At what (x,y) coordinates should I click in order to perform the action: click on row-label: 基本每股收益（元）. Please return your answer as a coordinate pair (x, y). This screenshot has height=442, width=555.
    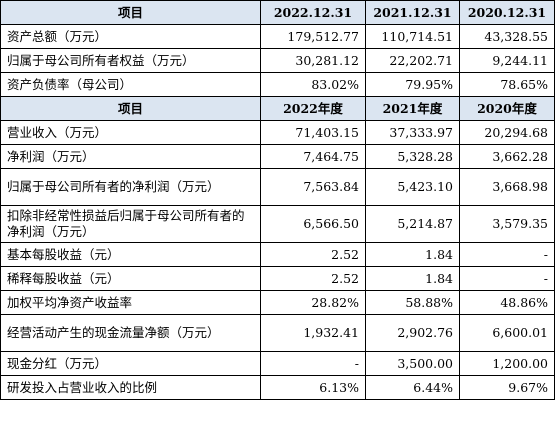
    Looking at the image, I should click on (130, 254).